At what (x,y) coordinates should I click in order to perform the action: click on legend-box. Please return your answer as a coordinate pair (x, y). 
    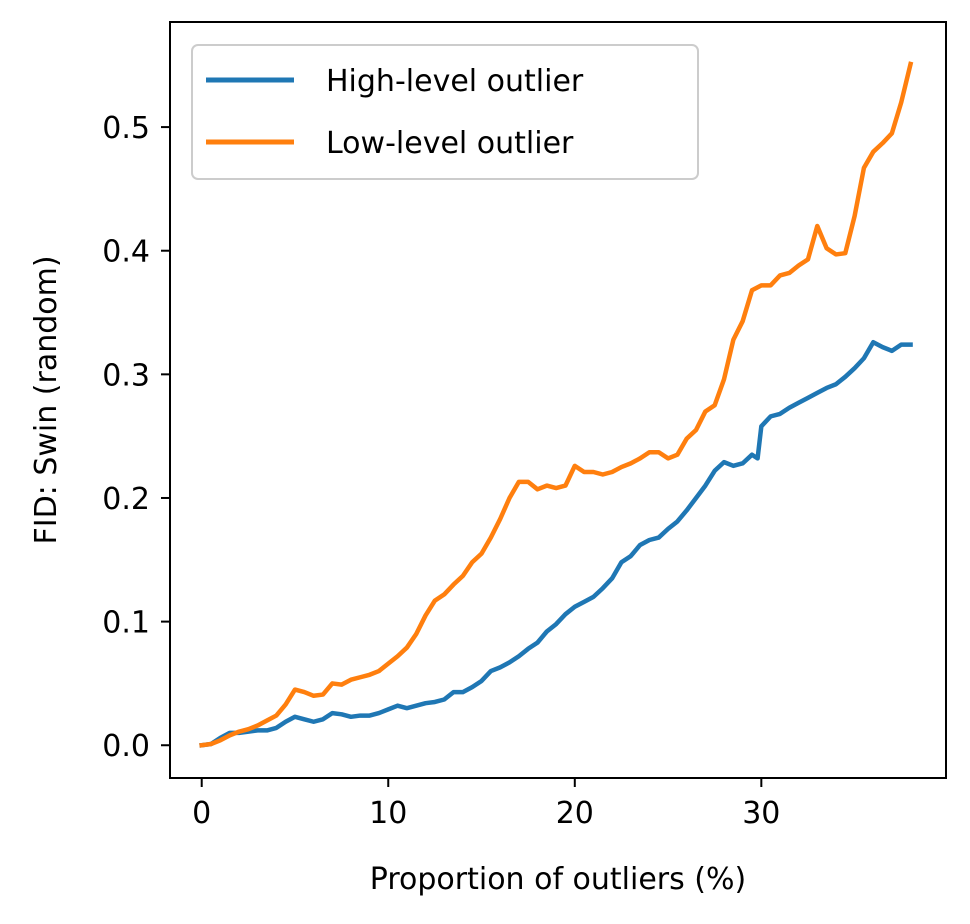
    Looking at the image, I should click on (445, 112).